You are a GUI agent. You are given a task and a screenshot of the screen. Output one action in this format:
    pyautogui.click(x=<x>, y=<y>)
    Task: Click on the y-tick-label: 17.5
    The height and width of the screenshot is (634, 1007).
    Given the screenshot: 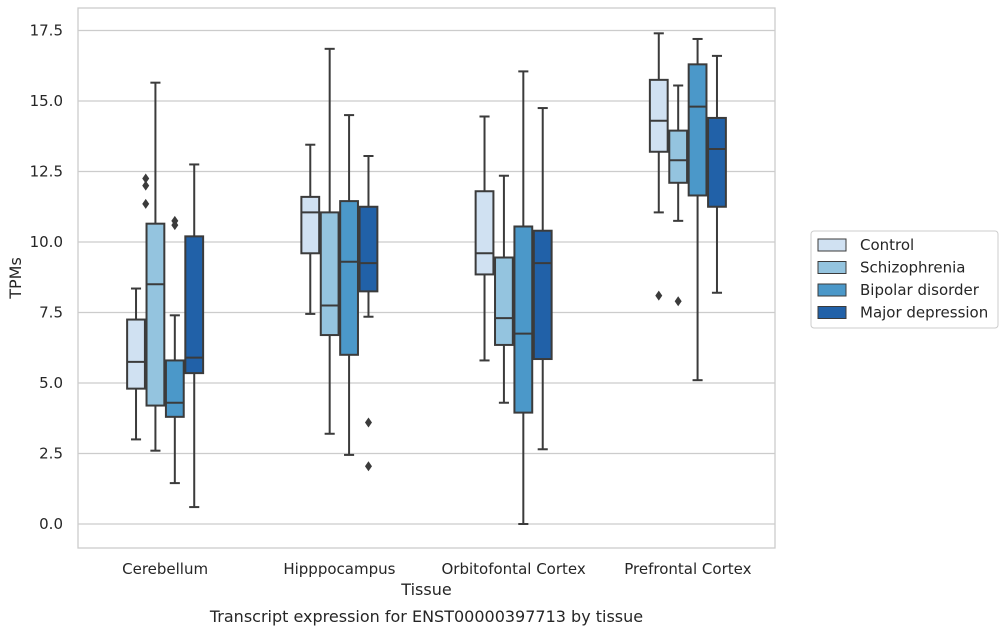 What is the action you would take?
    pyautogui.click(x=46, y=31)
    